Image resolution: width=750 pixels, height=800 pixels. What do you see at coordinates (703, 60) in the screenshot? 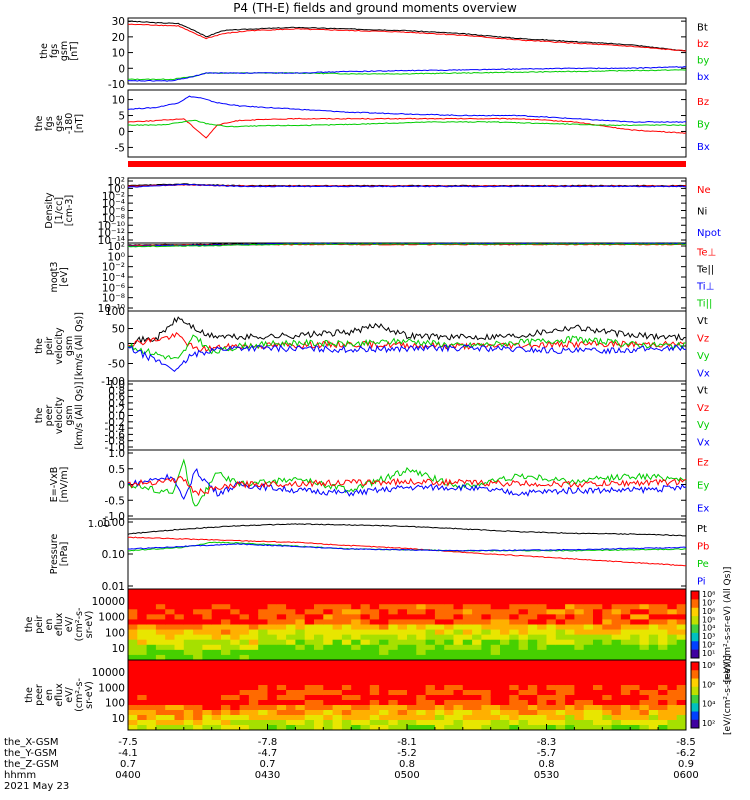
I see `legend-fgs-by: by` at bounding box center [703, 60].